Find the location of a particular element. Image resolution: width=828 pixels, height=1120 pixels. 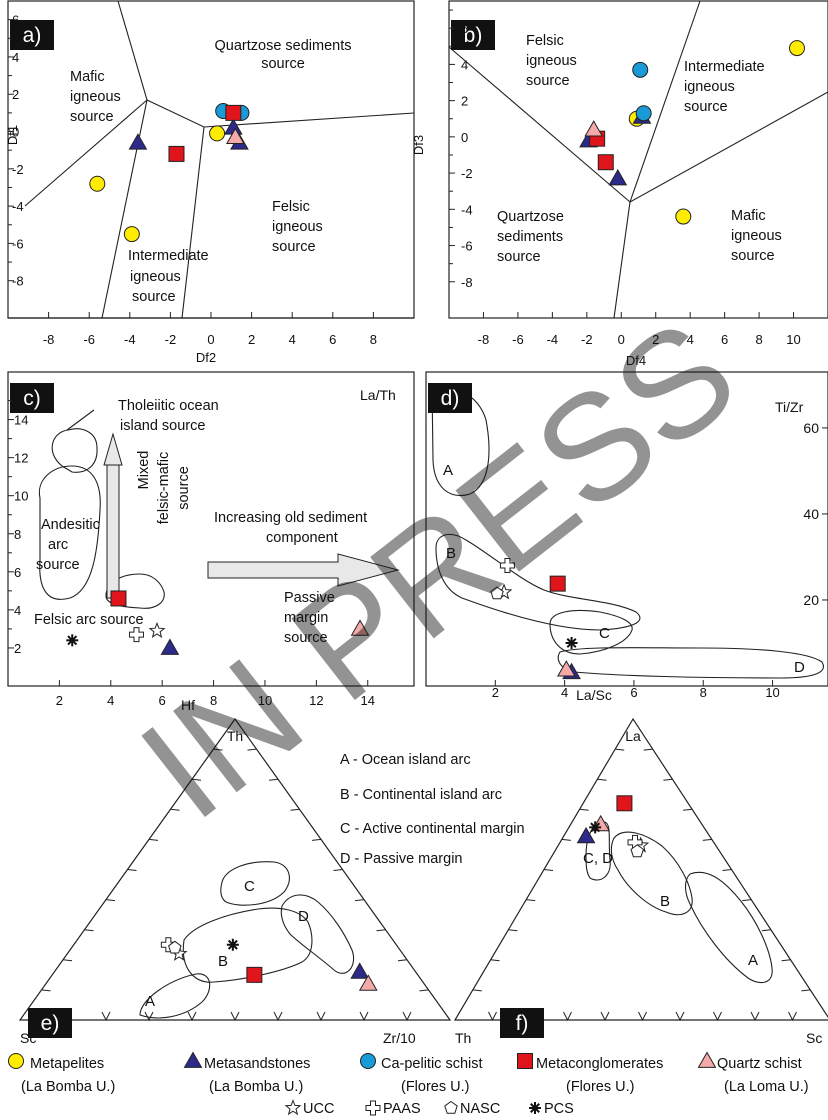

panel-c-y-axis-label: La/Th is located at coordinates (378, 395).